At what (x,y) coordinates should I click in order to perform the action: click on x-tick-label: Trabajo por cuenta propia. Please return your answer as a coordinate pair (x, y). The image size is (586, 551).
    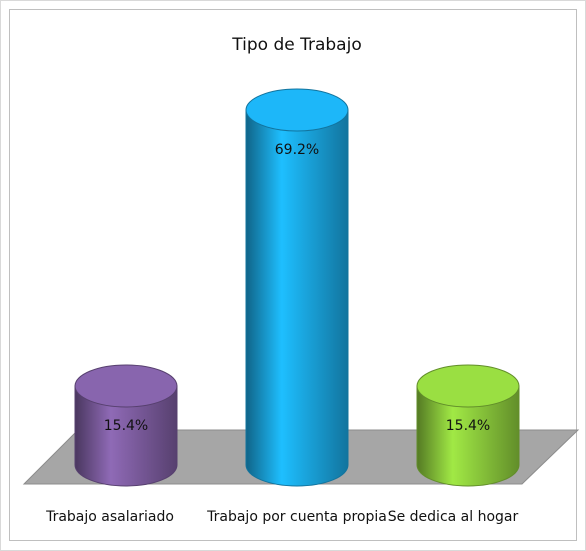
    Looking at the image, I should click on (296, 517).